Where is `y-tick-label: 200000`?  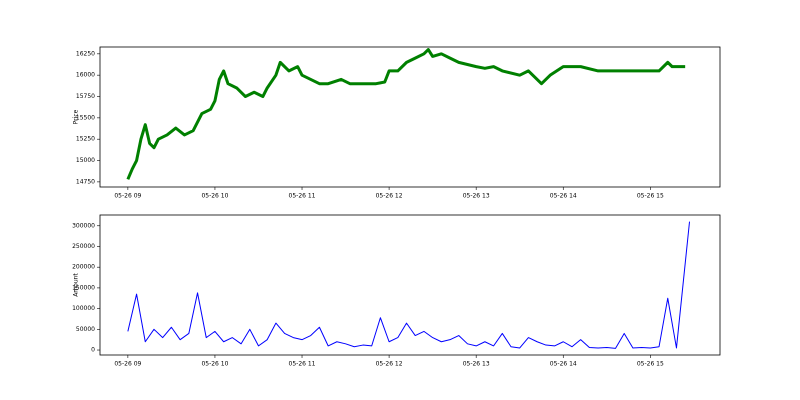 y-tick-label: 200000 is located at coordinates (83, 267).